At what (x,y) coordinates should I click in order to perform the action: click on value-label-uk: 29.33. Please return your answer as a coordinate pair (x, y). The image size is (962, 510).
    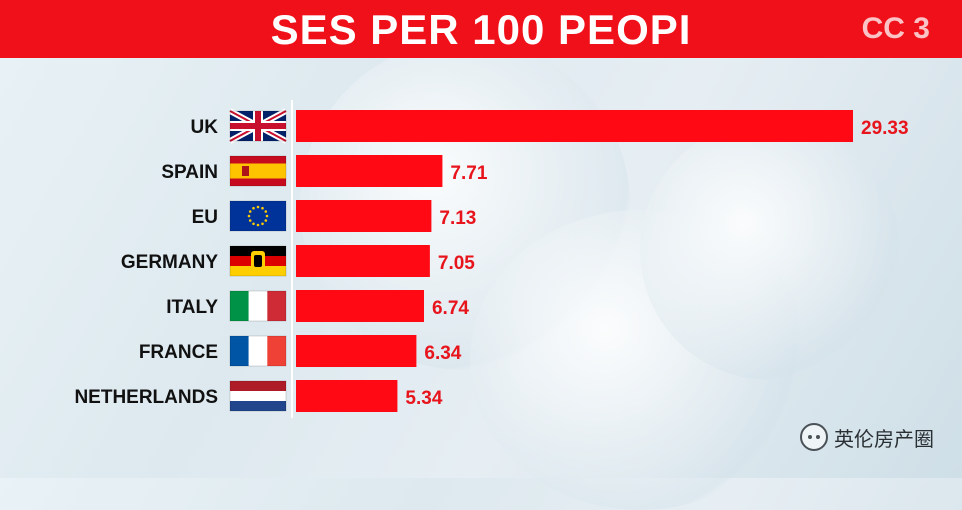
    Looking at the image, I should click on (885, 128).